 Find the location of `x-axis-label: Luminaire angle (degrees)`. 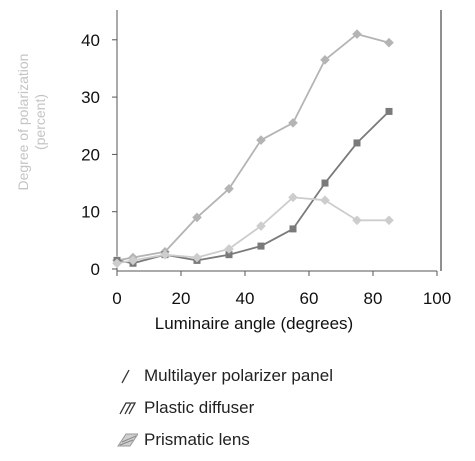

x-axis-label: Luminaire angle (degrees) is located at coordinates (254, 323).